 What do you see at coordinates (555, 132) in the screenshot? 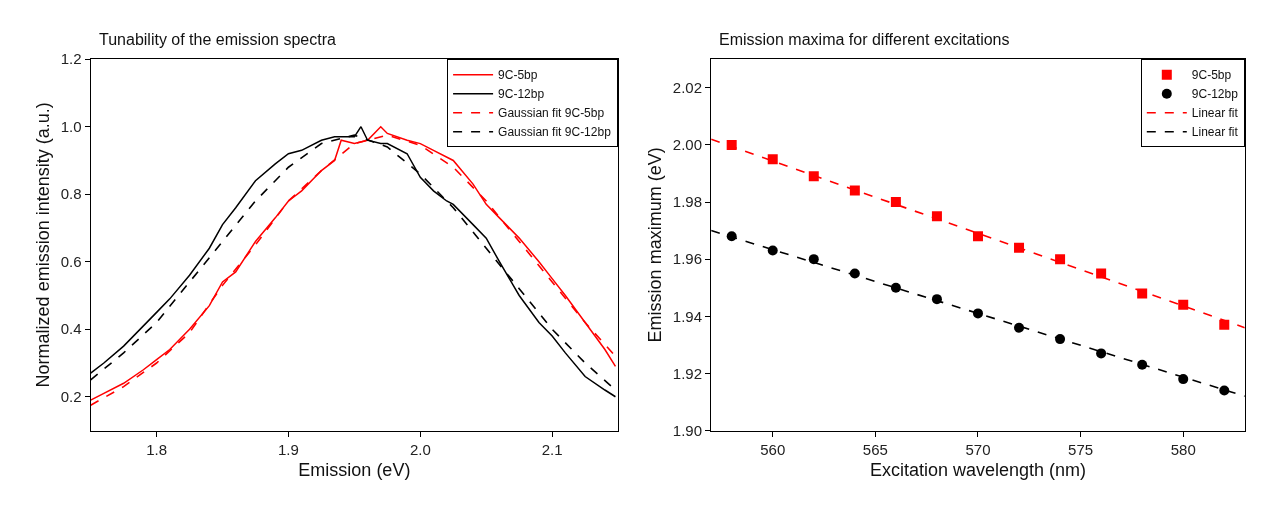
I see `legend-label: Gaussian fit 9C-12bp` at bounding box center [555, 132].